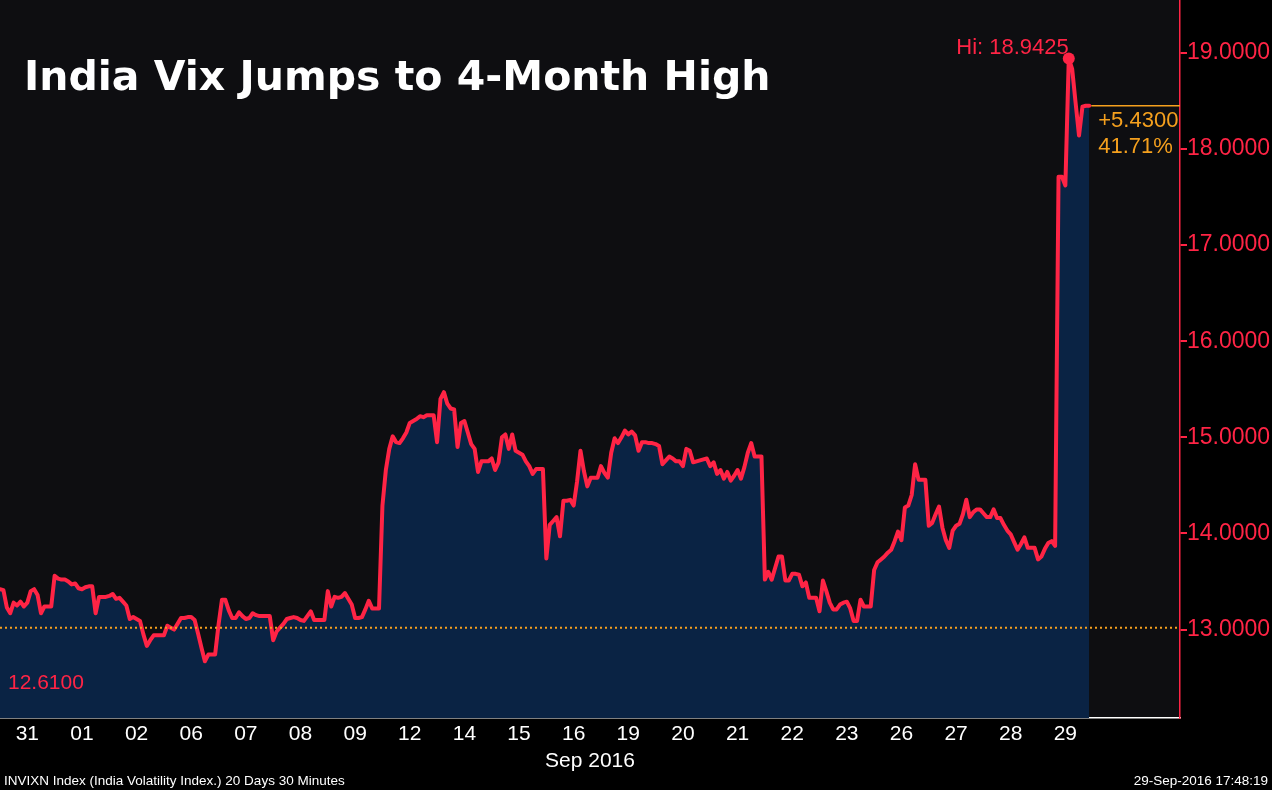  What do you see at coordinates (1229, 147) in the screenshot?
I see `y-tick-label: 18.0000` at bounding box center [1229, 147].